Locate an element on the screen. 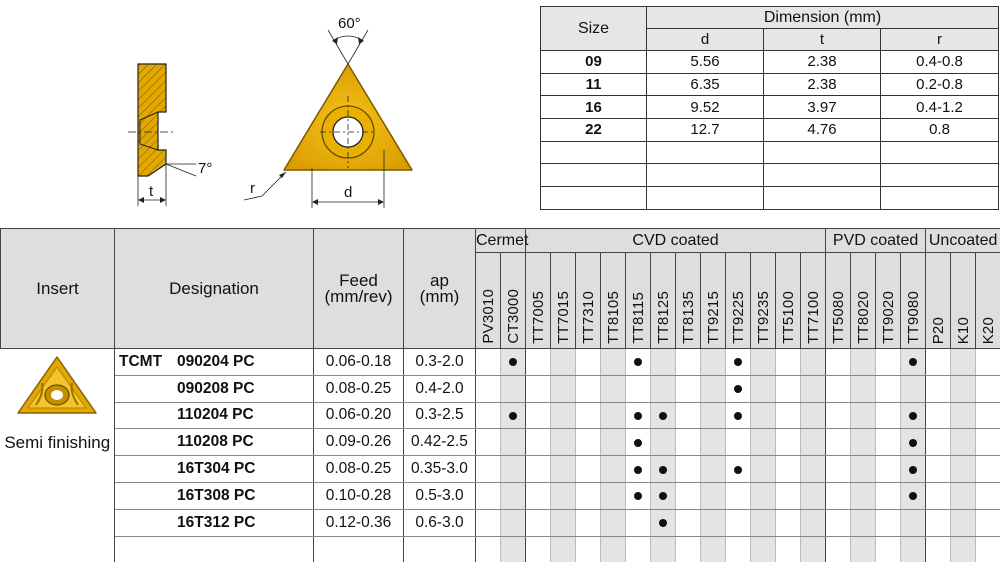 This screenshot has height=562, width=1000. designation-cell: 110208 PC is located at coordinates (214, 442).